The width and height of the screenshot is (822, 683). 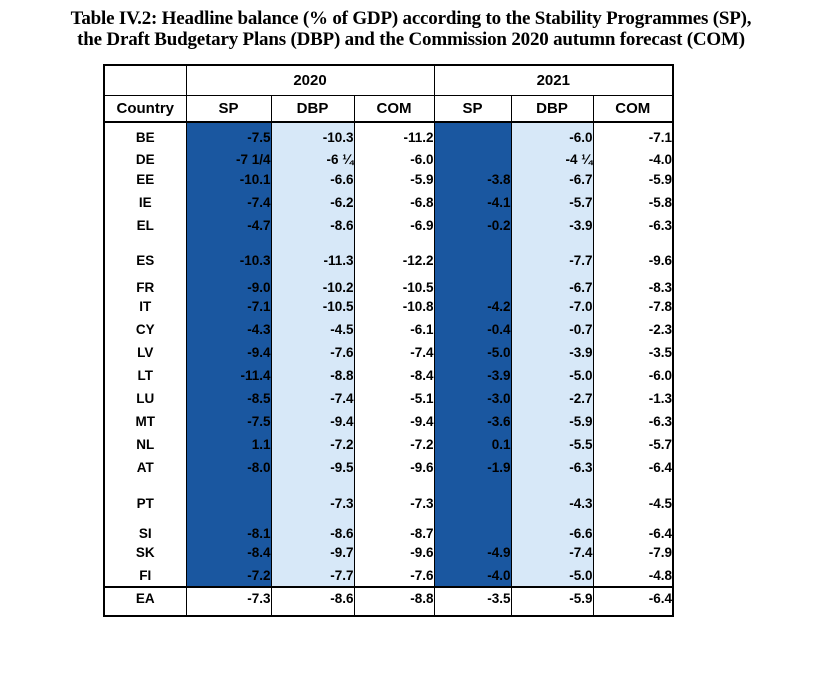 I want to click on corner-cell, so click(x=145, y=80).